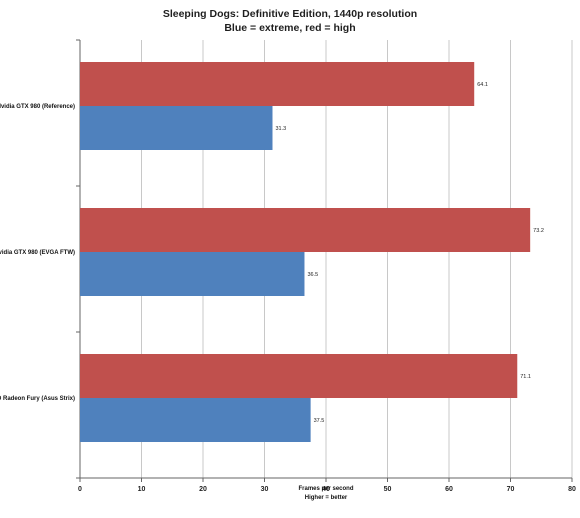 The height and width of the screenshot is (518, 580). Describe the element at coordinates (449, 489) in the screenshot. I see `x-tick-label: 60` at that location.